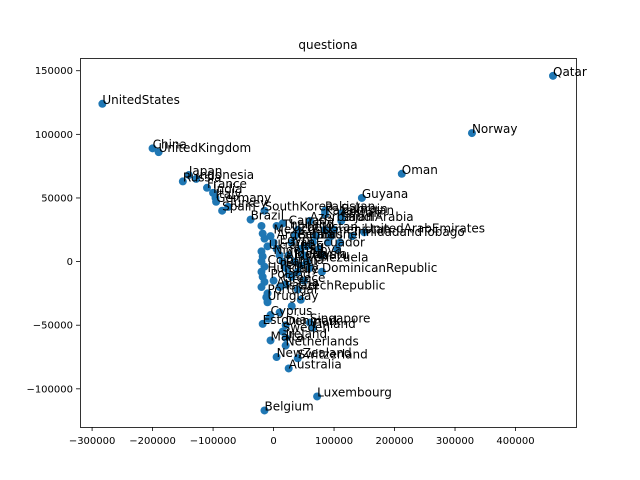 Image resolution: width=640 pixels, height=480 pixels. I want to click on point-label-thailand: Thailand, so click(308, 225).